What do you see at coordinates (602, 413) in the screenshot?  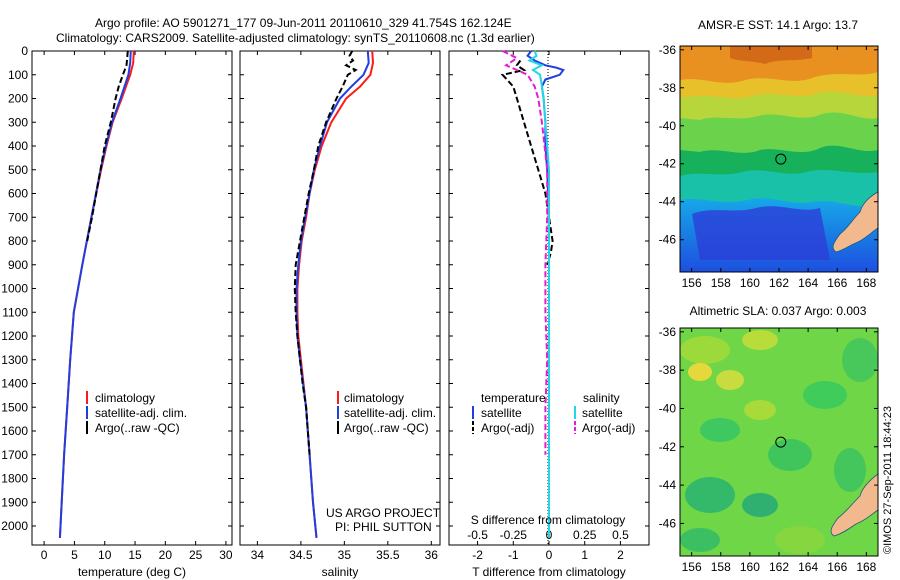 I see `difference-legend-S-sat: satellite` at bounding box center [602, 413].